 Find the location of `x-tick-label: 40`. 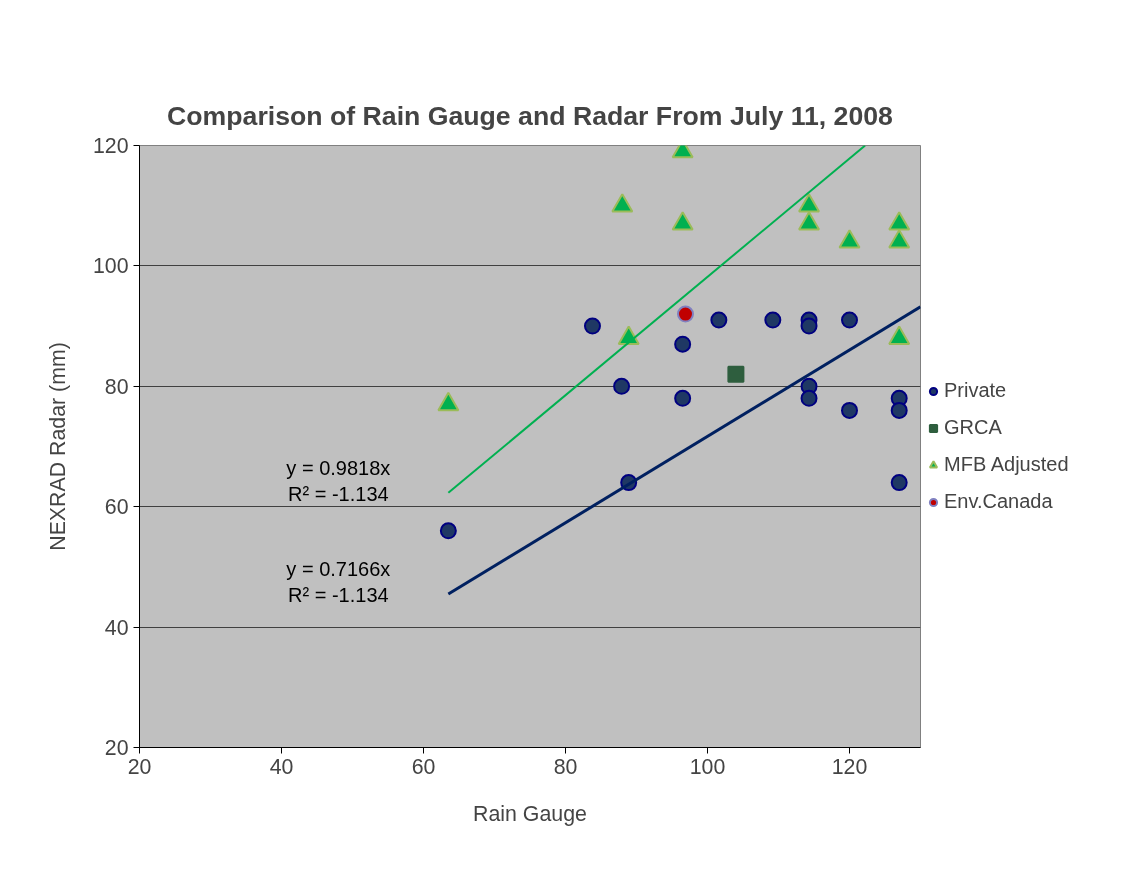

x-tick-label: 40 is located at coordinates (281, 766).